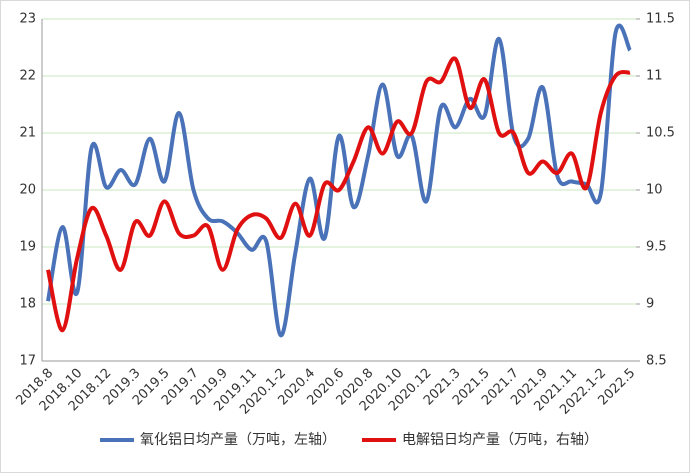 This screenshot has height=473, width=690. Describe the element at coordinates (27, 19) in the screenshot. I see `y-tick-label: 23` at that location.